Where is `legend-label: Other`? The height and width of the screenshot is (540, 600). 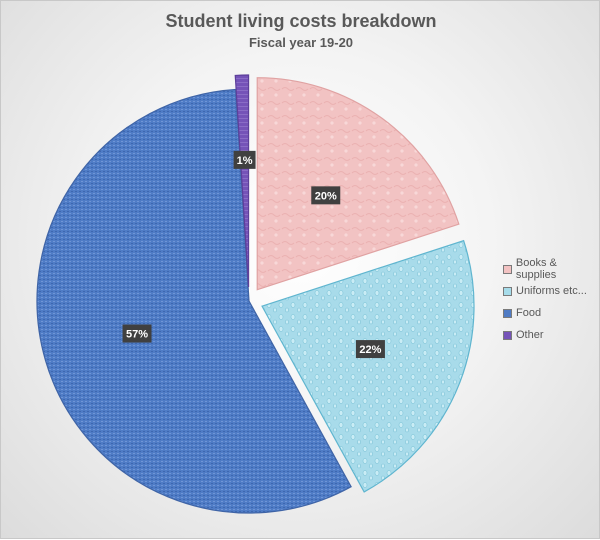 legend-label: Other is located at coordinates (530, 335).